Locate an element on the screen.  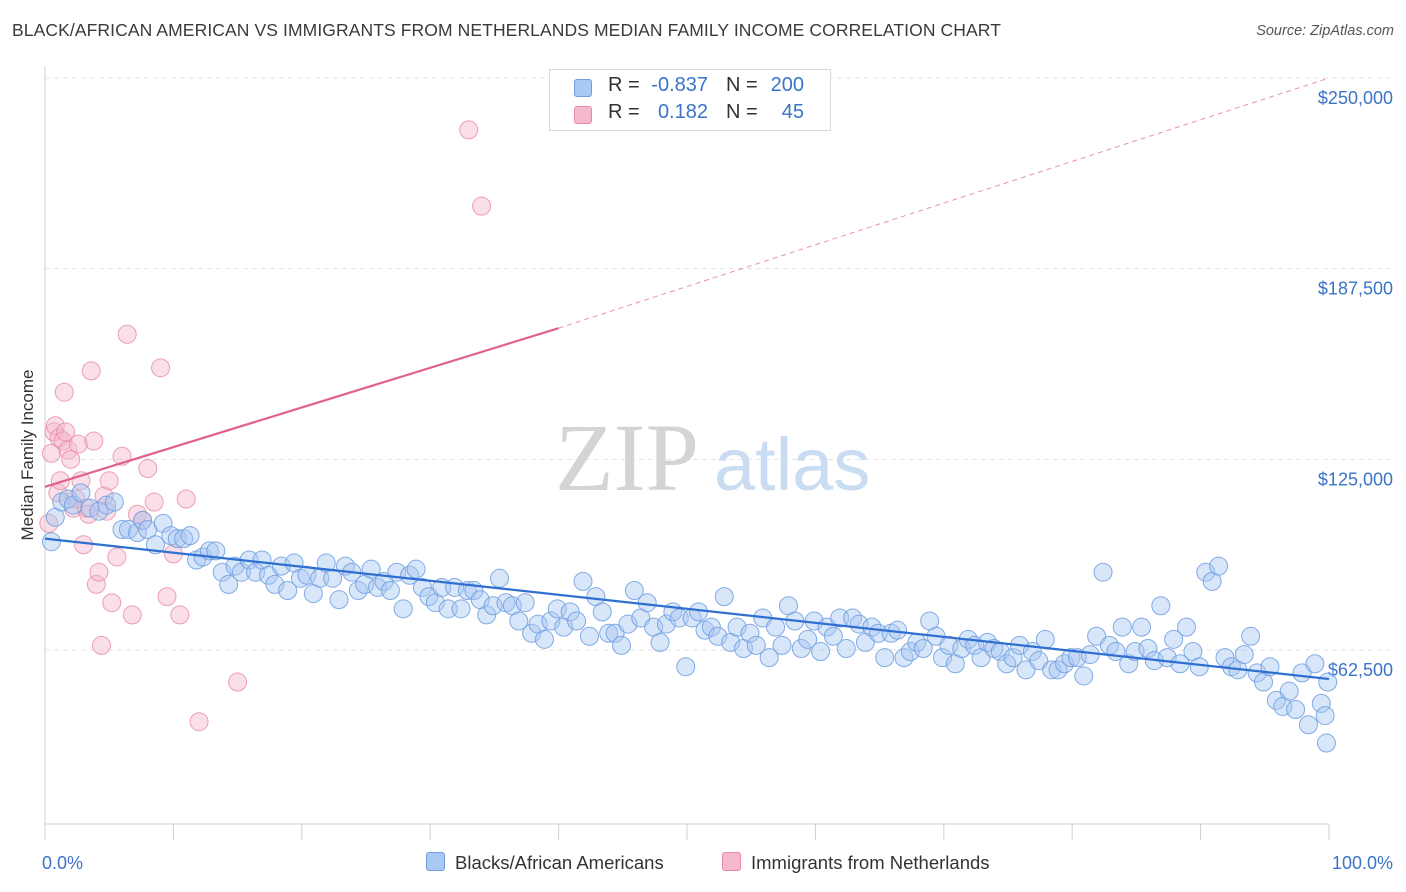
stats-legend: R = -0.837 N = 200 R = 0.182 N = 45 is located at coordinates (690, 100).